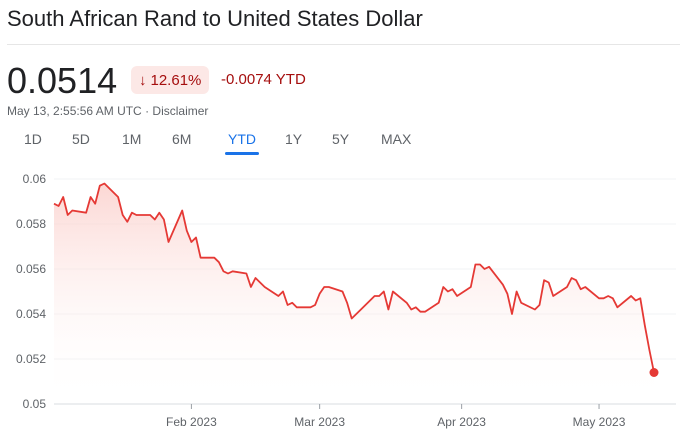  What do you see at coordinates (62, 80) in the screenshot?
I see `current-price: 0.0514` at bounding box center [62, 80].